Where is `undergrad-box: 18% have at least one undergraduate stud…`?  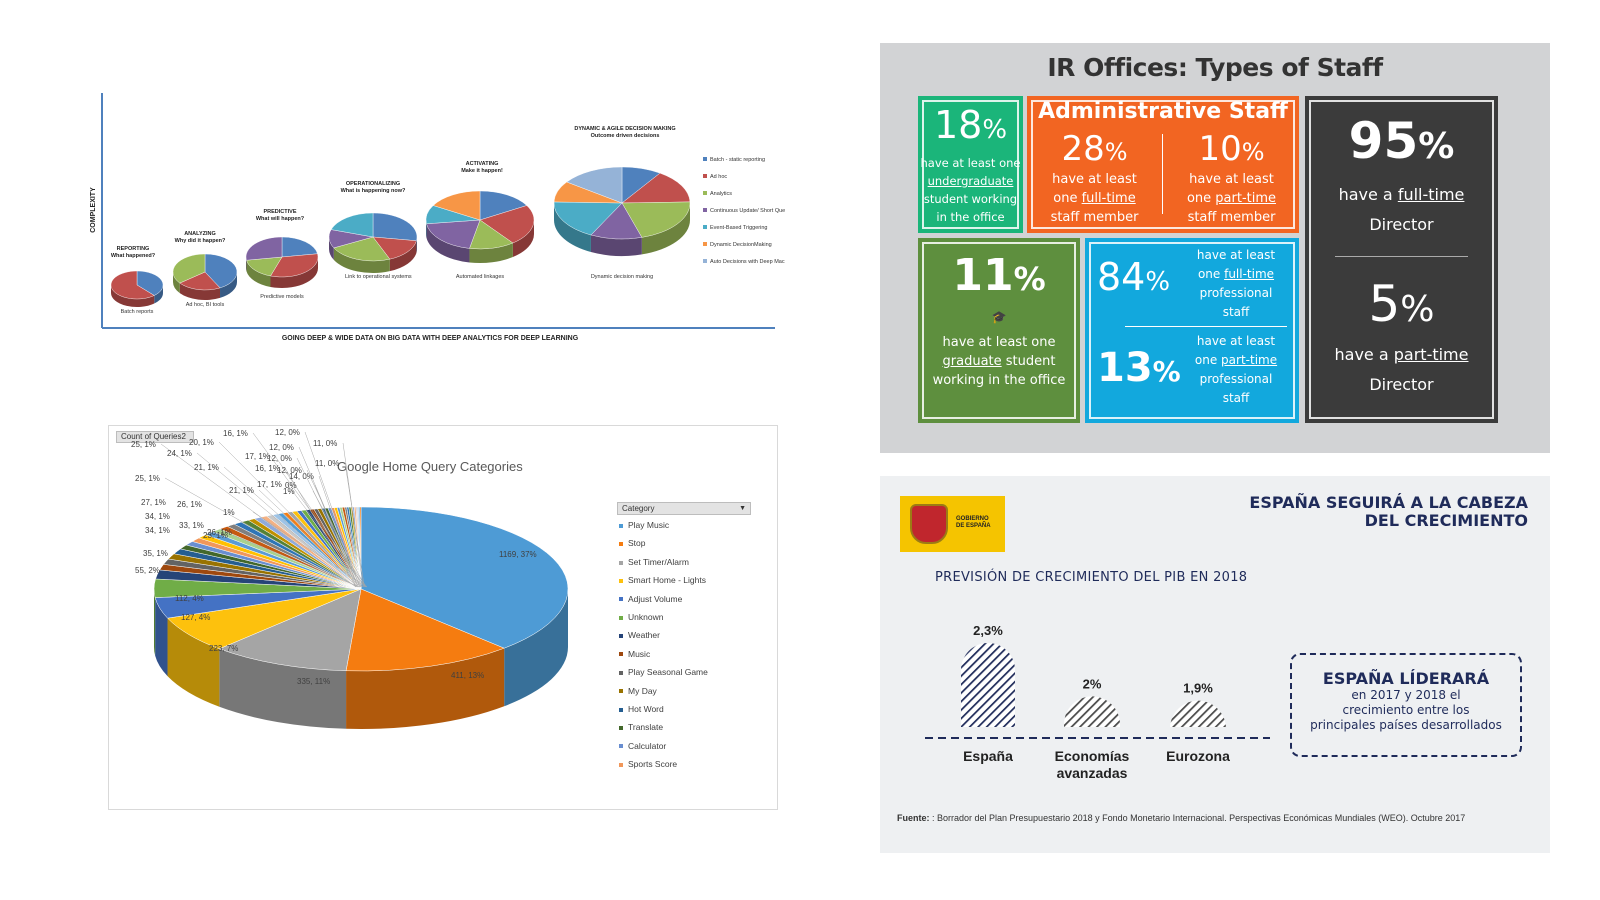 undergrad-box: 18% have at least one undergraduate stud… is located at coordinates (970, 164).